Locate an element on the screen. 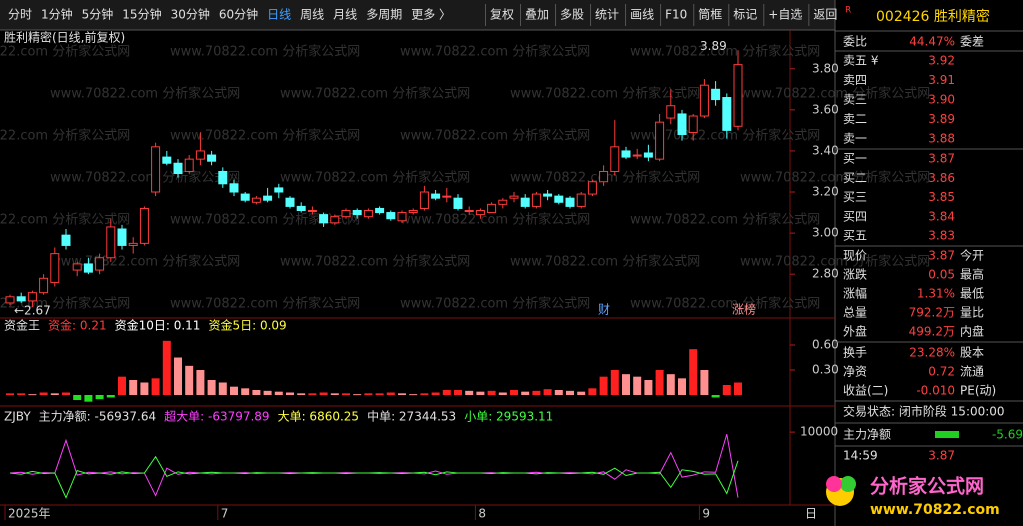 The image size is (1023, 526). toolbar-button: 筒框 is located at coordinates (710, 14).